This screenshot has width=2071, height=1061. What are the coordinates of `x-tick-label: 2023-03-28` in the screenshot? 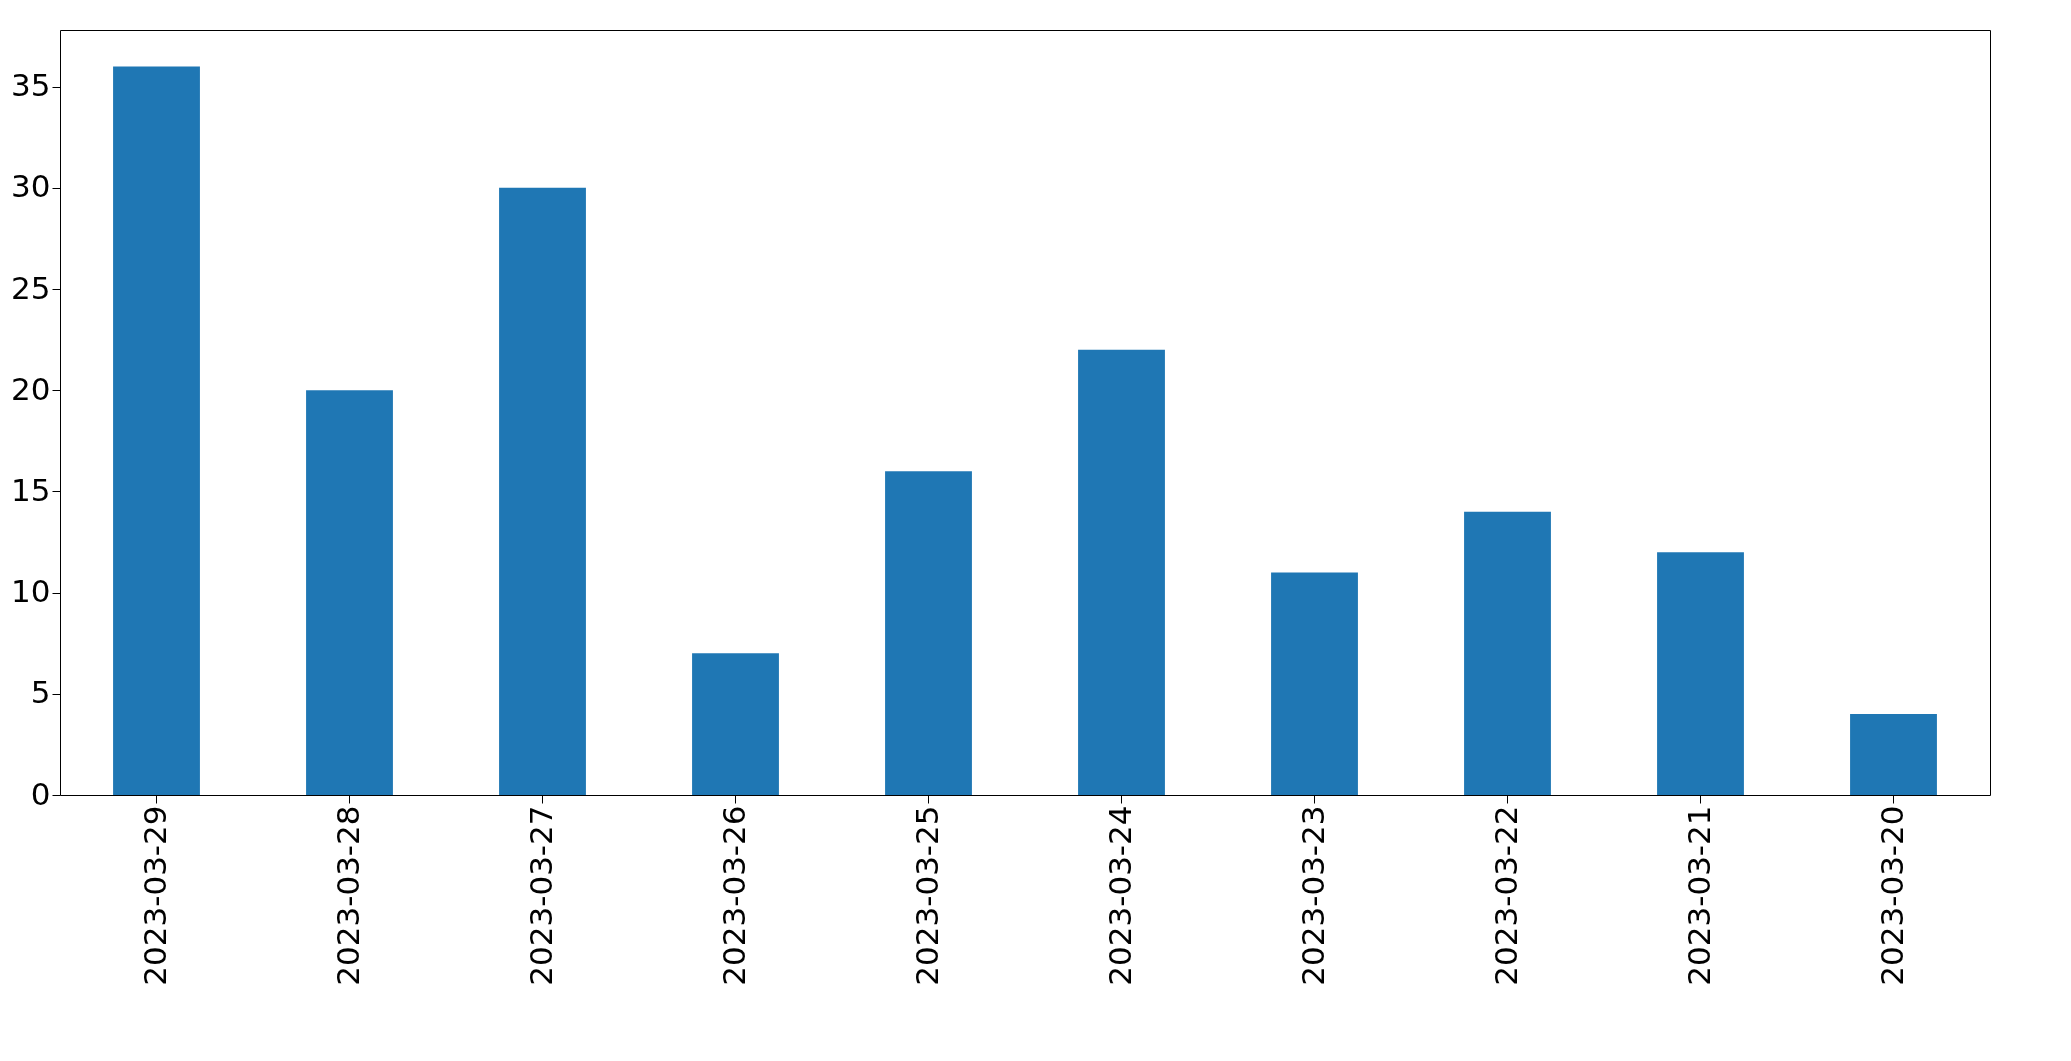 It's located at (347, 895).